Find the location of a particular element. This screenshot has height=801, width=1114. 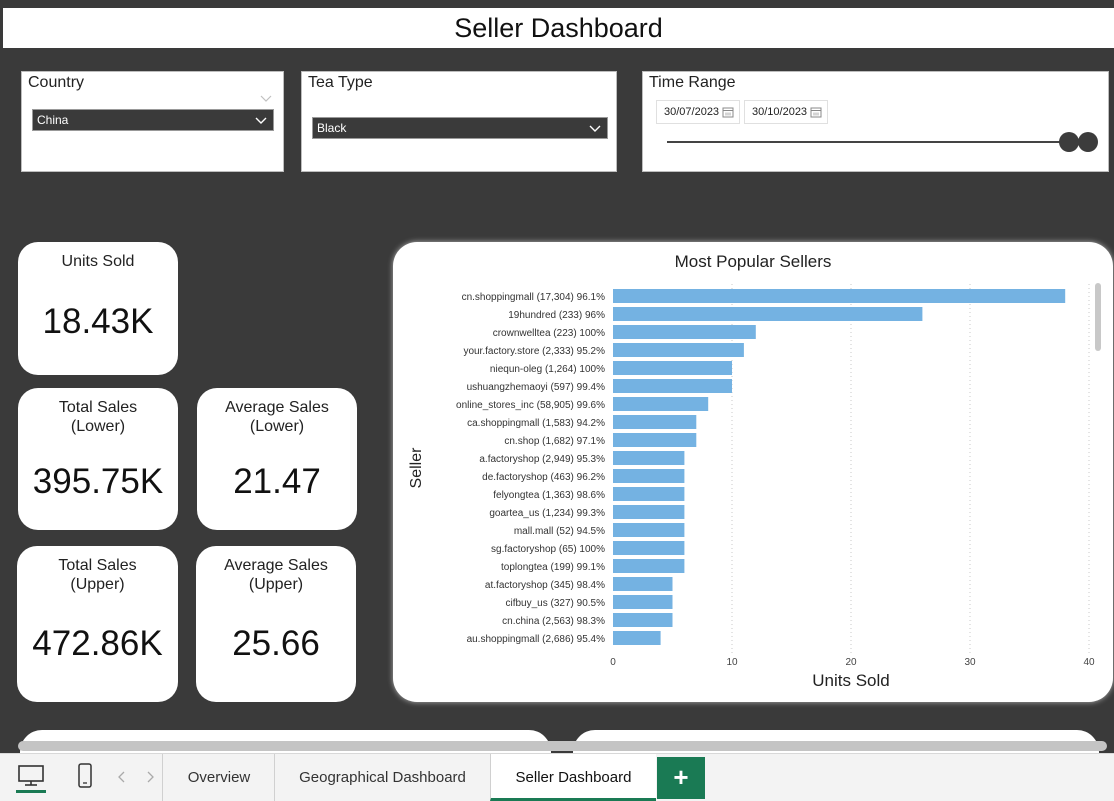

category-label: au.shoppingmall (2,686) 95.4% is located at coordinates (536, 639).